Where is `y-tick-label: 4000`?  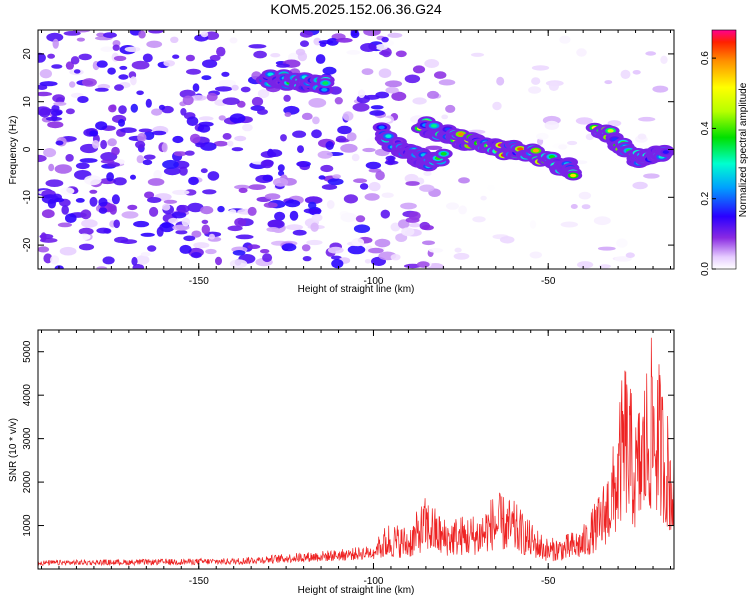 y-tick-label: 4000 is located at coordinates (27, 395).